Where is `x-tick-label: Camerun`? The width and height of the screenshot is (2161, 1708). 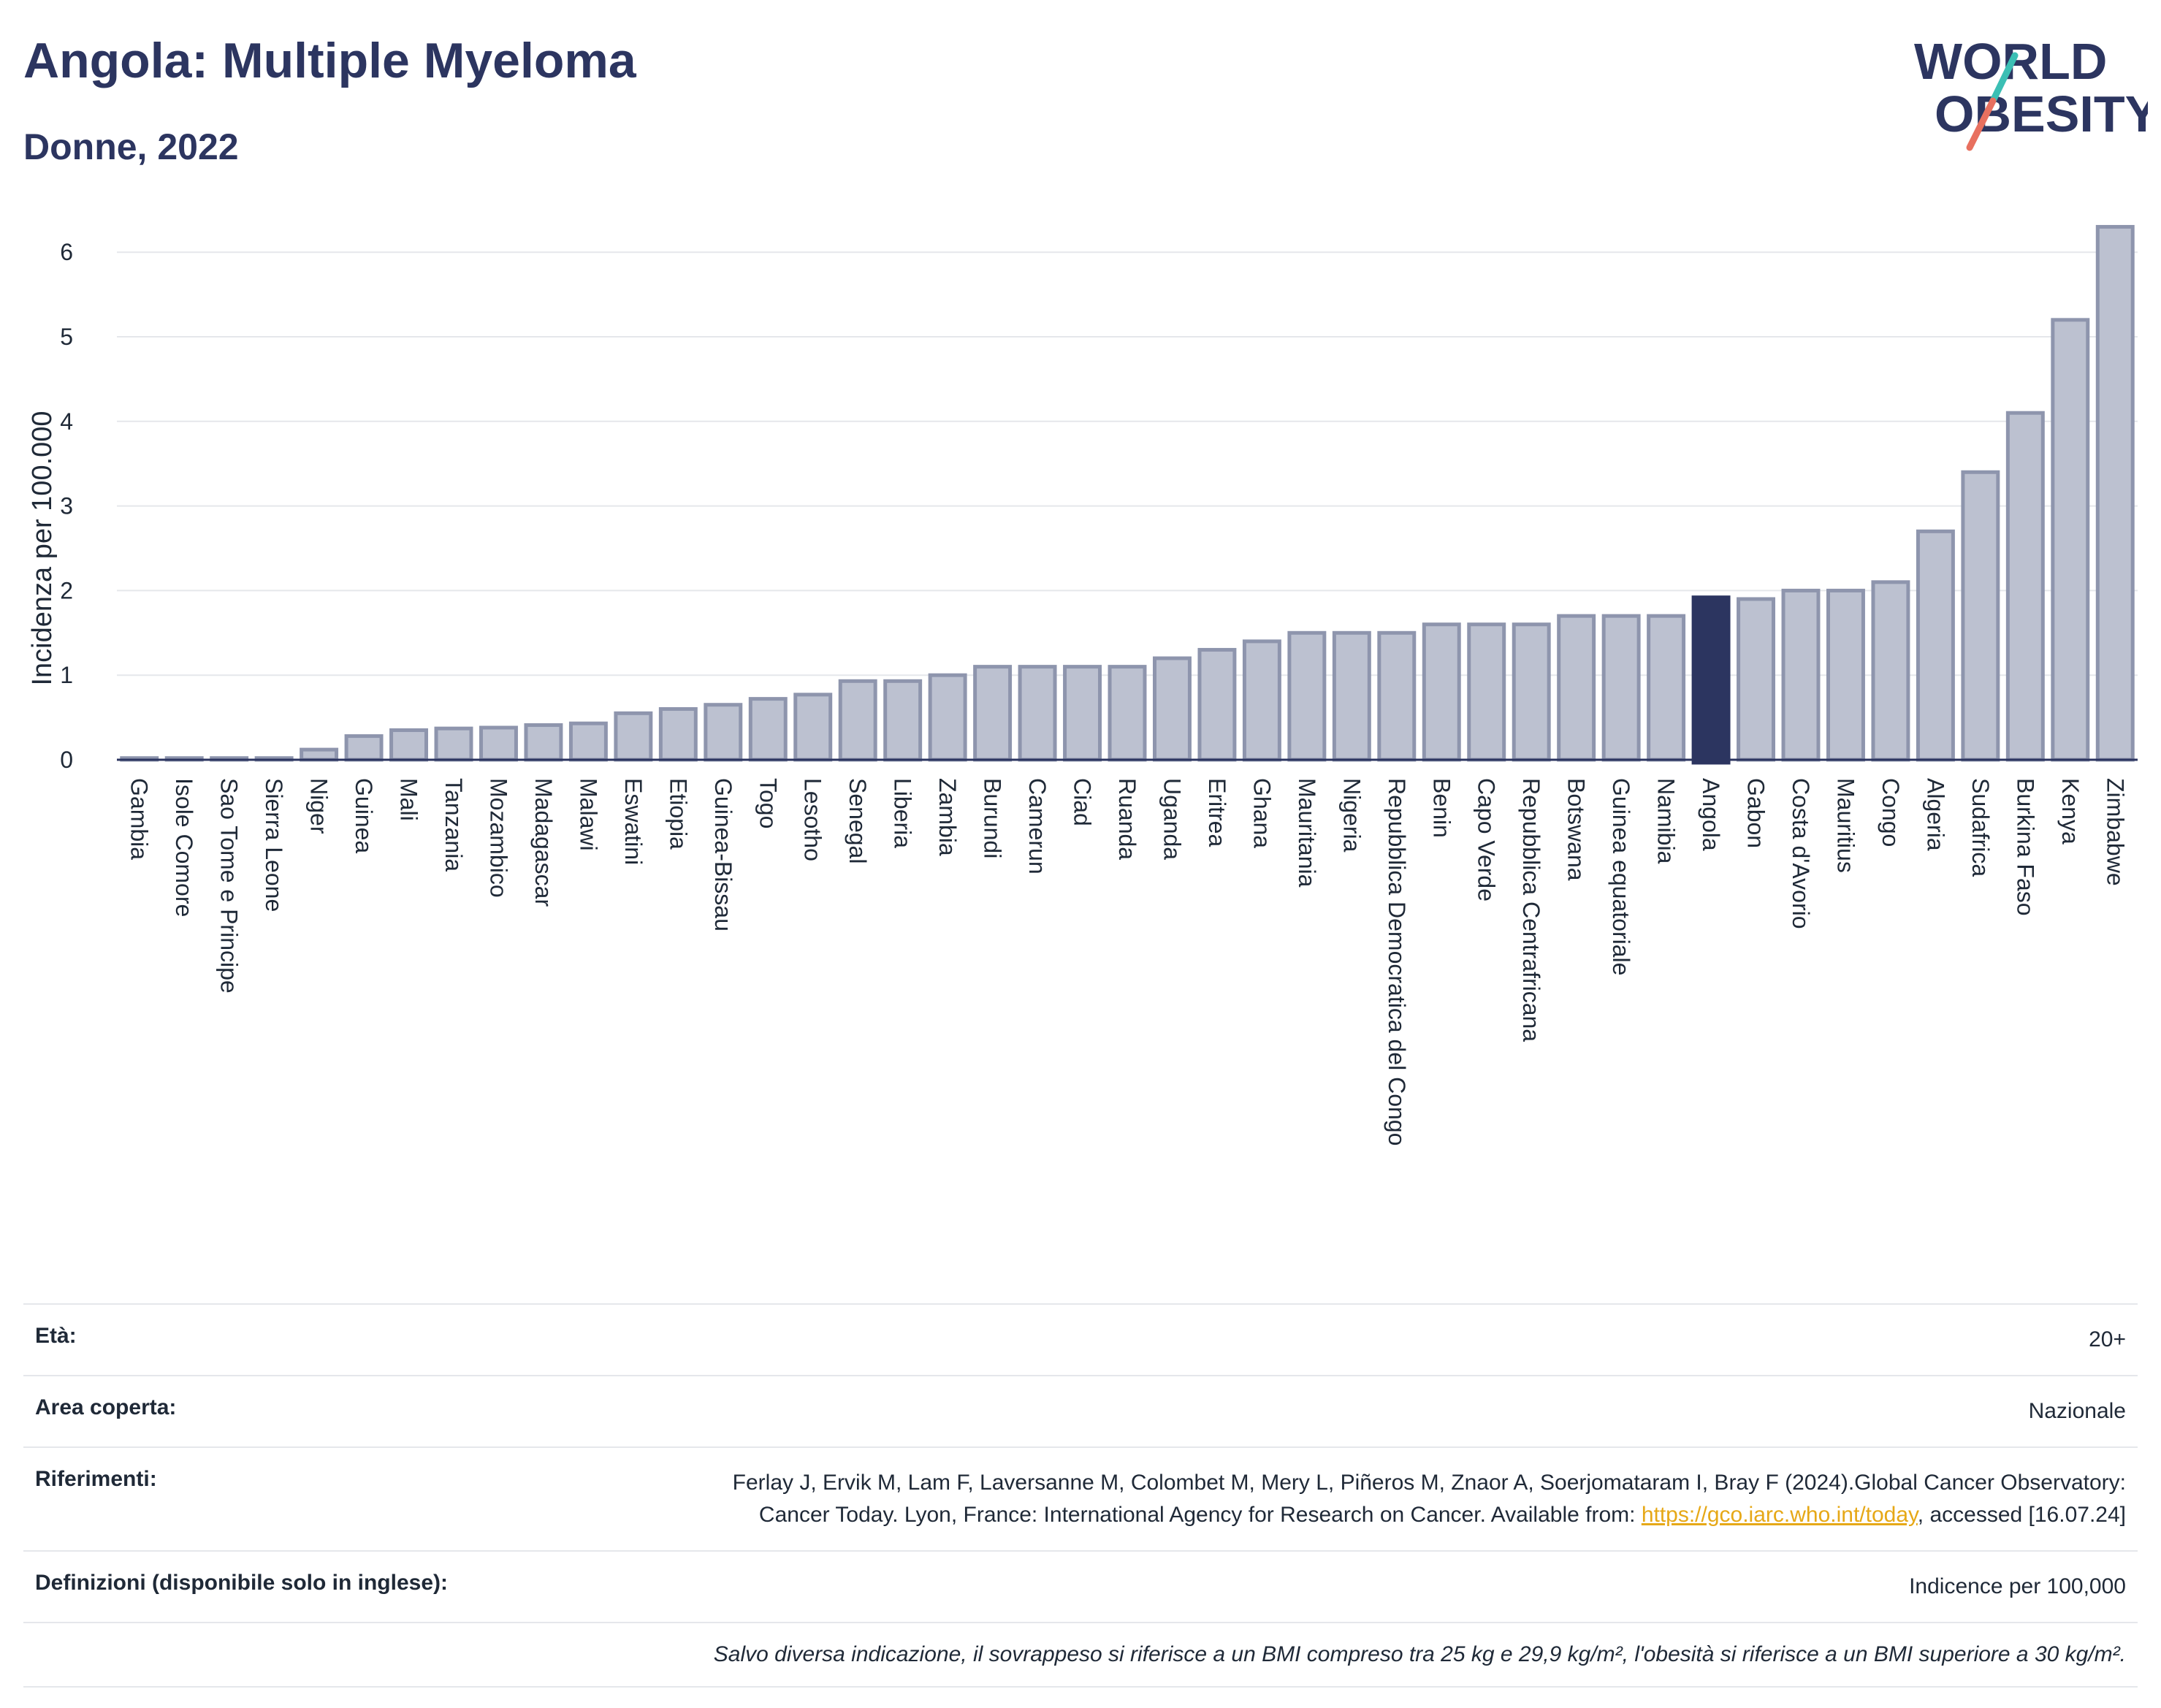
x-tick-label: Camerun is located at coordinates (1037, 826).